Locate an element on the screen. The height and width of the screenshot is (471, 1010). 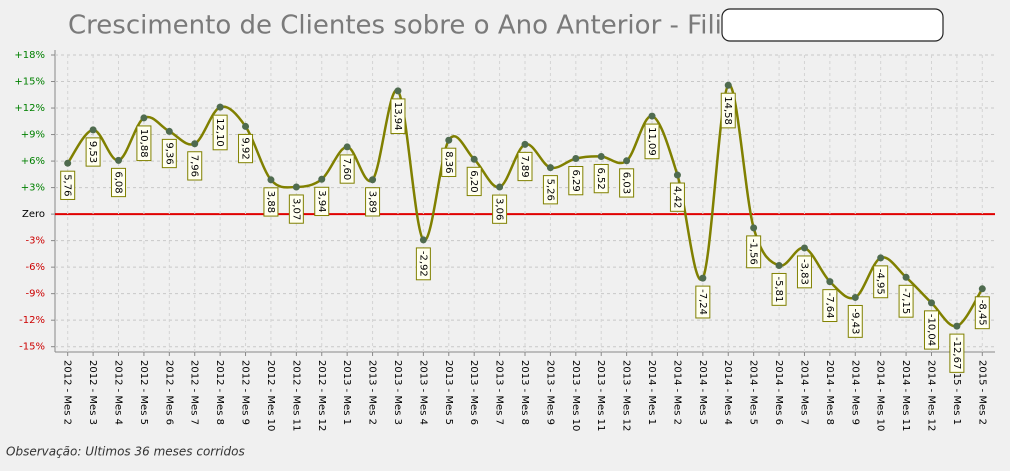
data-label: 6,20 is located at coordinates (474, 181).